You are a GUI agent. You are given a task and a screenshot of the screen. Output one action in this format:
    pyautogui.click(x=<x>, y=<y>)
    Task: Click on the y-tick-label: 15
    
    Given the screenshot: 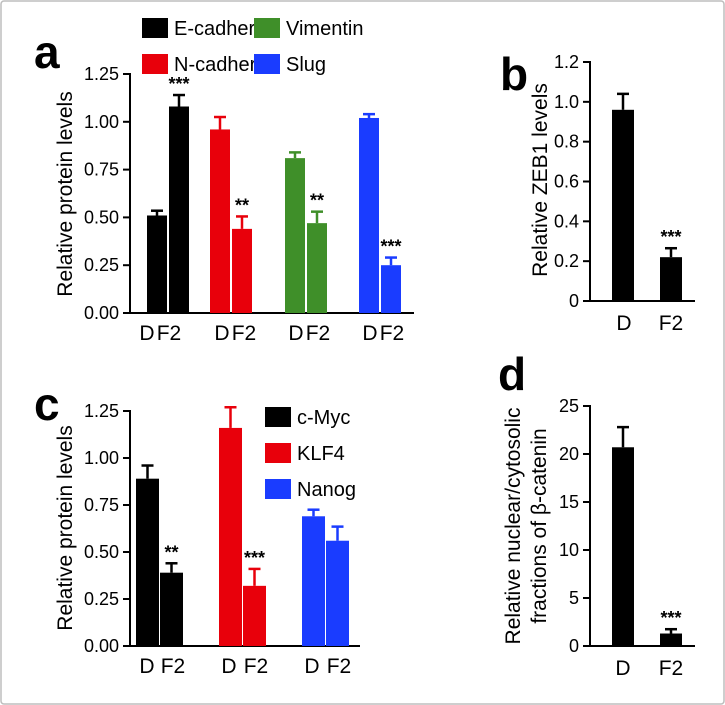 What is the action you would take?
    pyautogui.click(x=569, y=502)
    